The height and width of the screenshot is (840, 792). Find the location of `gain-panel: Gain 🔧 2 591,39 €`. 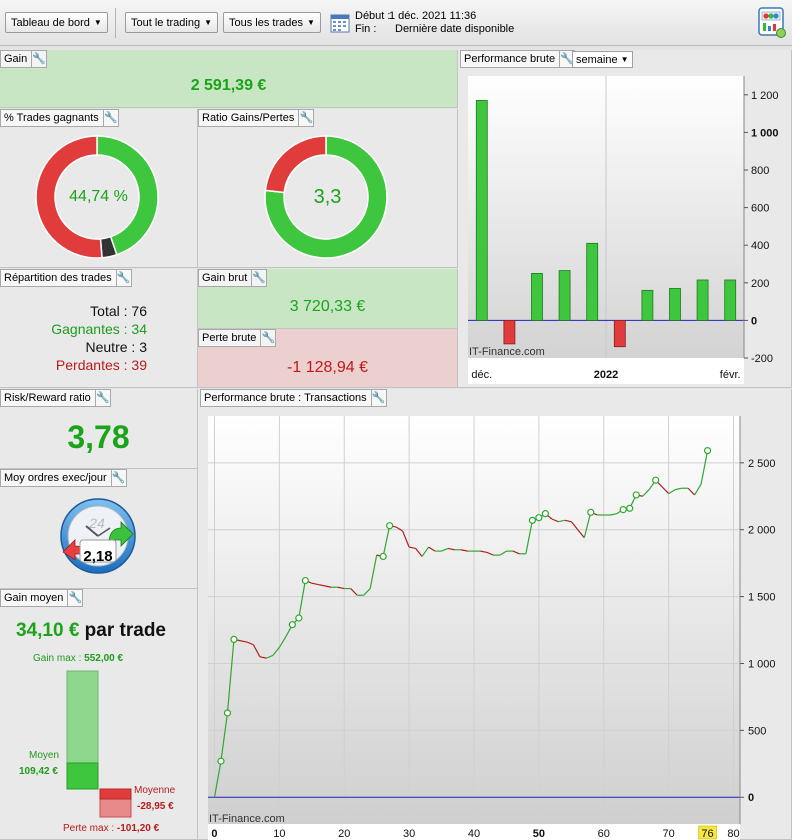

gain-panel: Gain 🔧 2 591,39 € is located at coordinates (229, 79).